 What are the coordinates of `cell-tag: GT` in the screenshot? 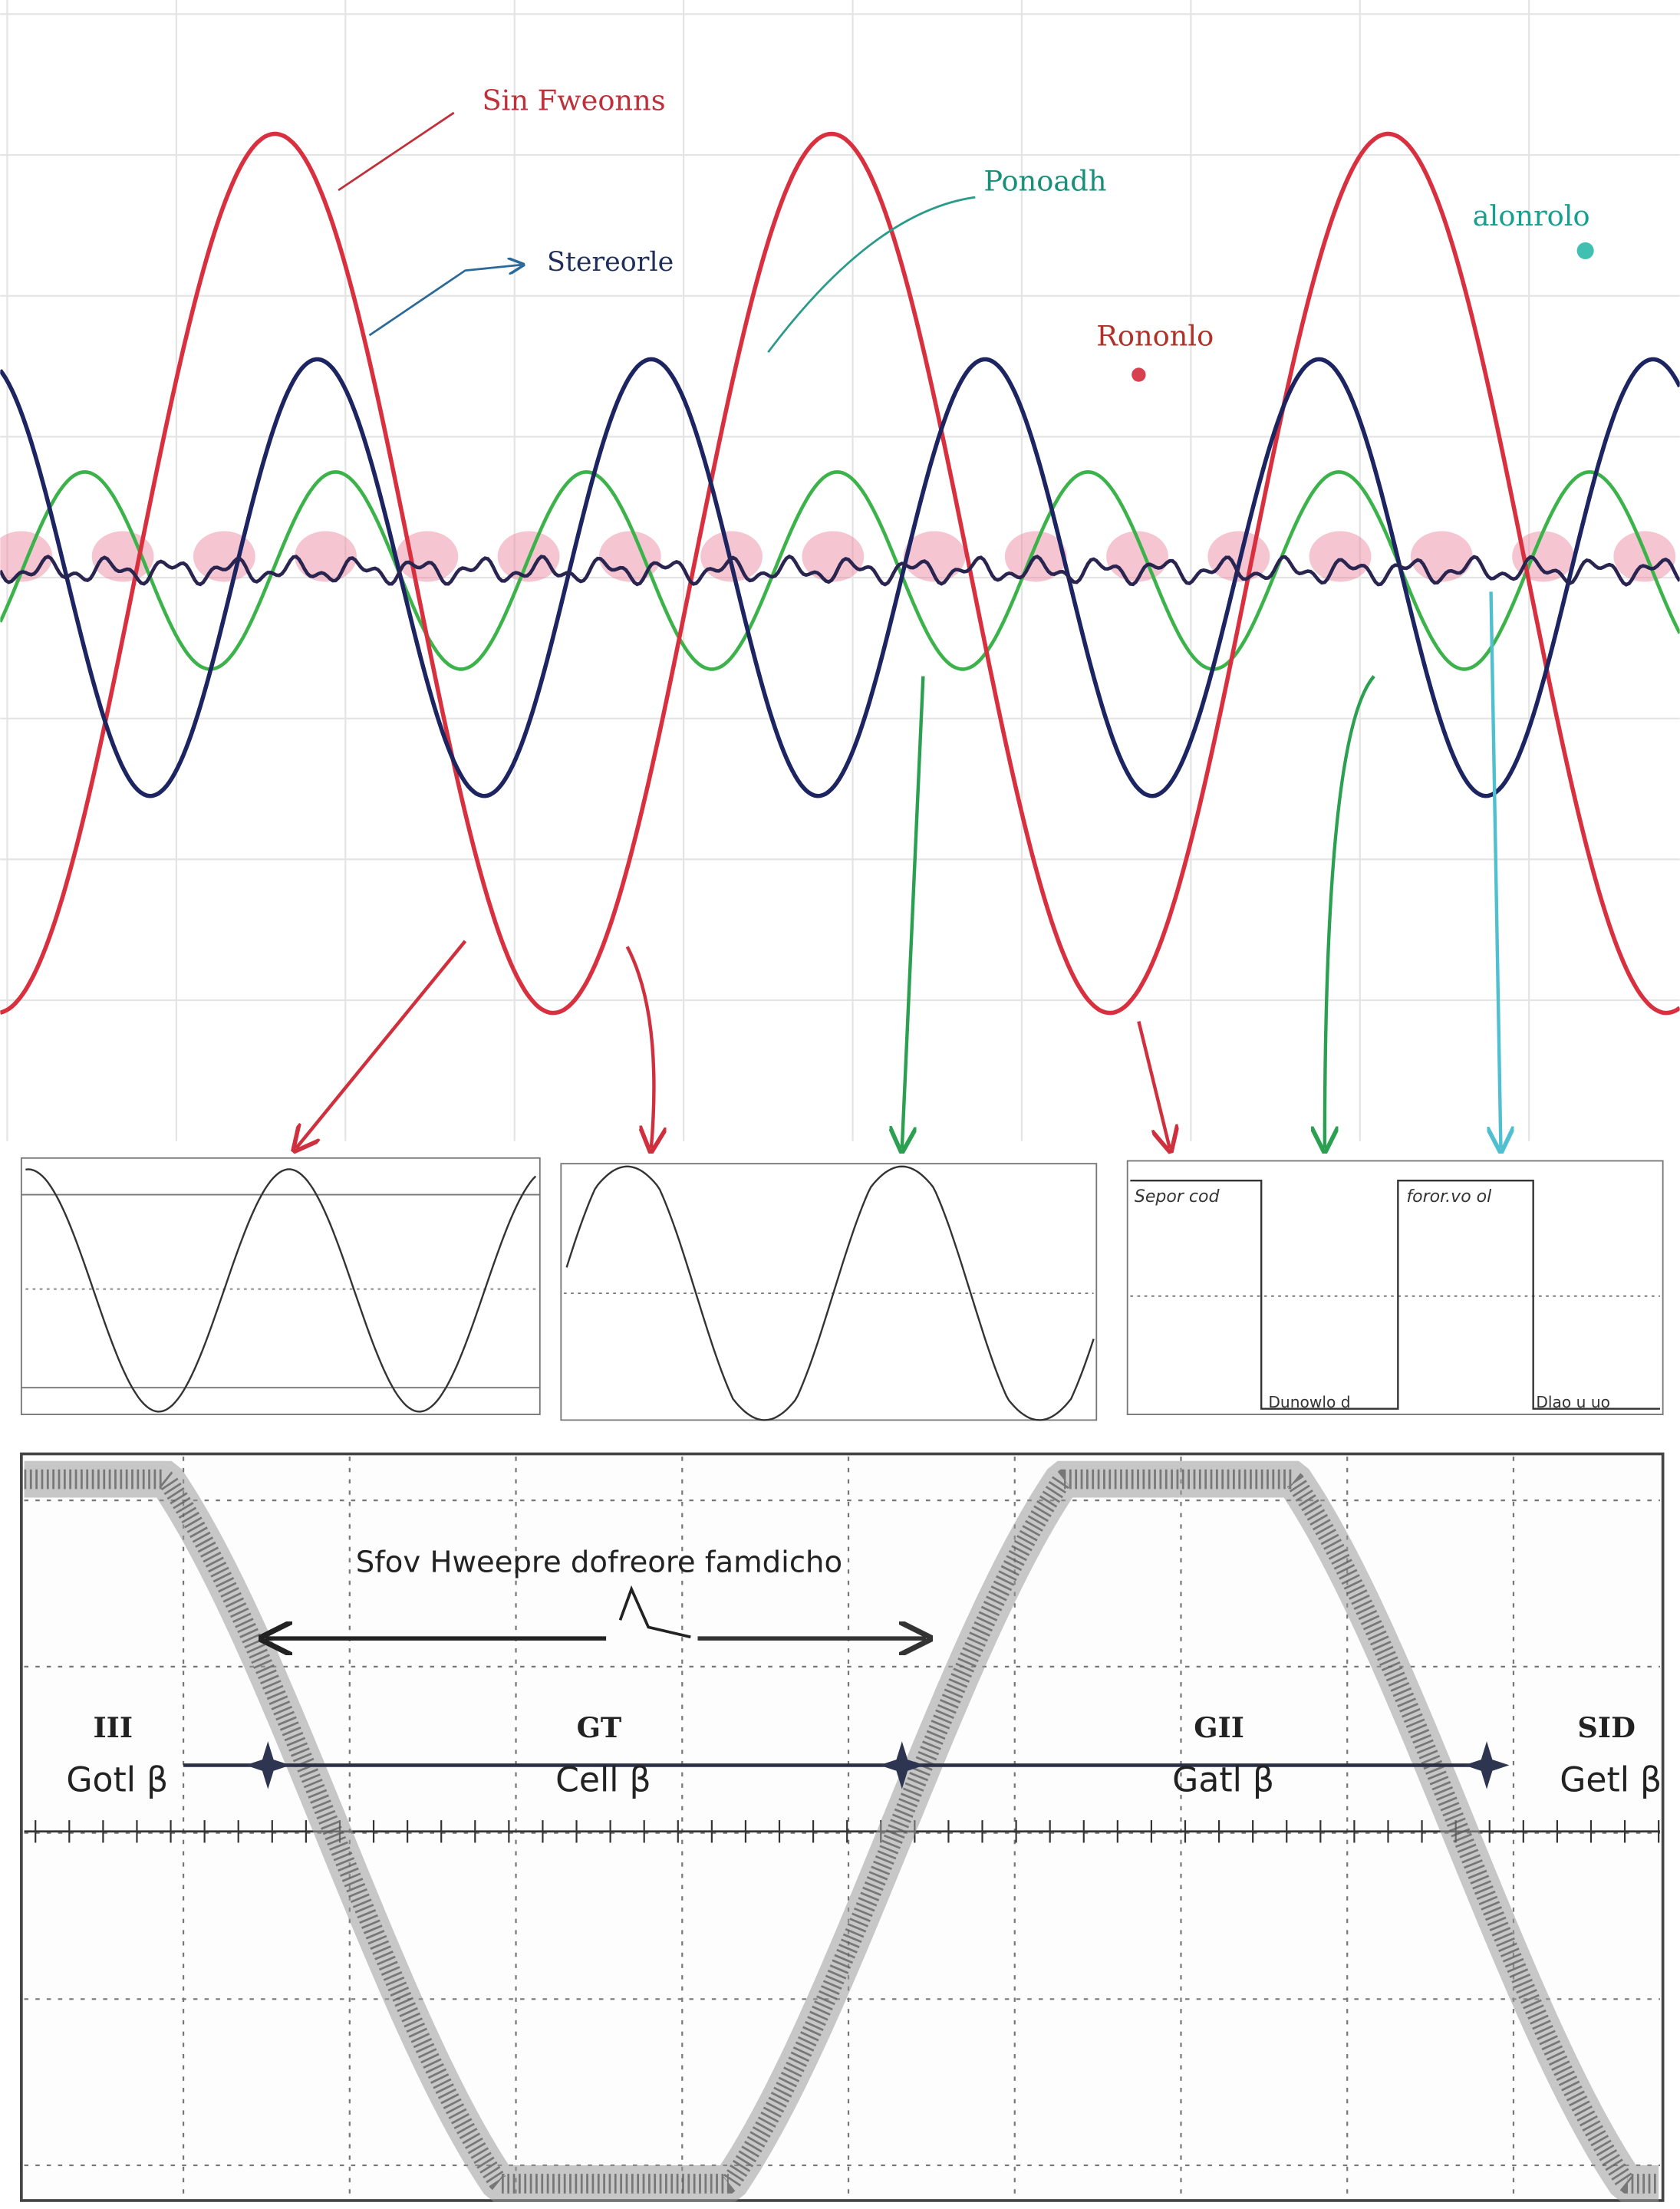 It's located at (599, 1727).